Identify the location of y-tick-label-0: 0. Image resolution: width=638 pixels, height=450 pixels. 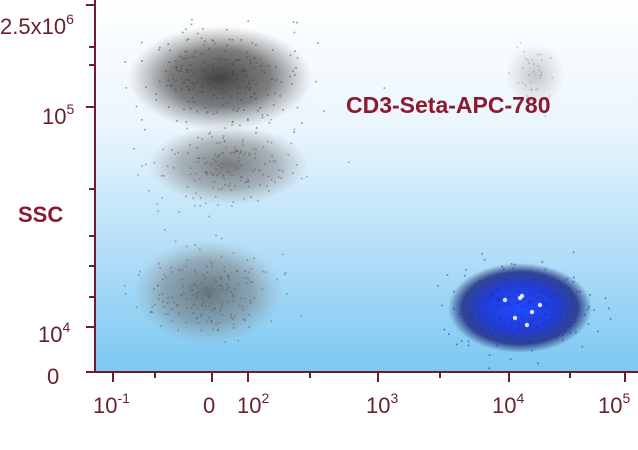
(53, 376).